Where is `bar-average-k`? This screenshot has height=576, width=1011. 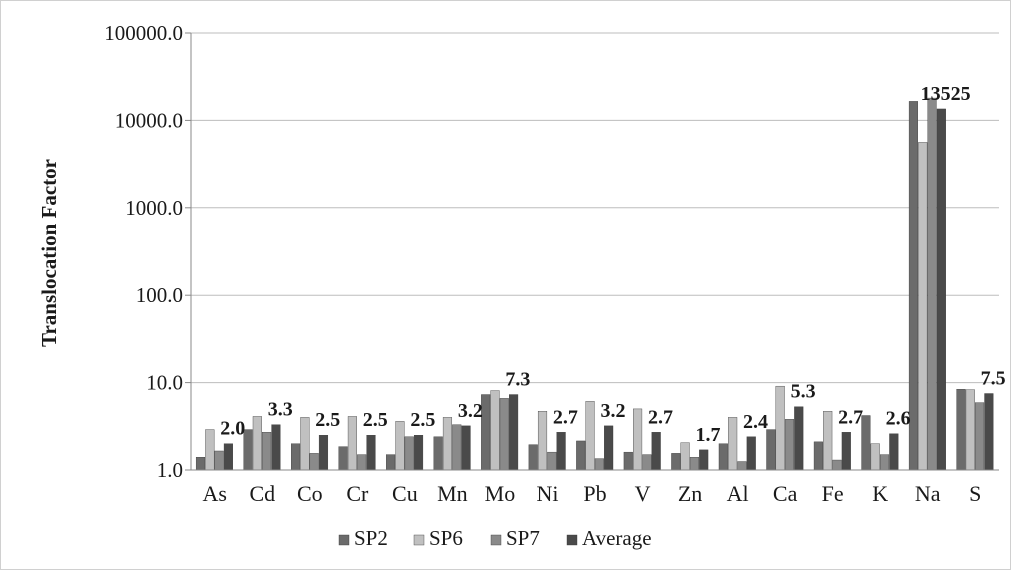
bar-average-k is located at coordinates (894, 452).